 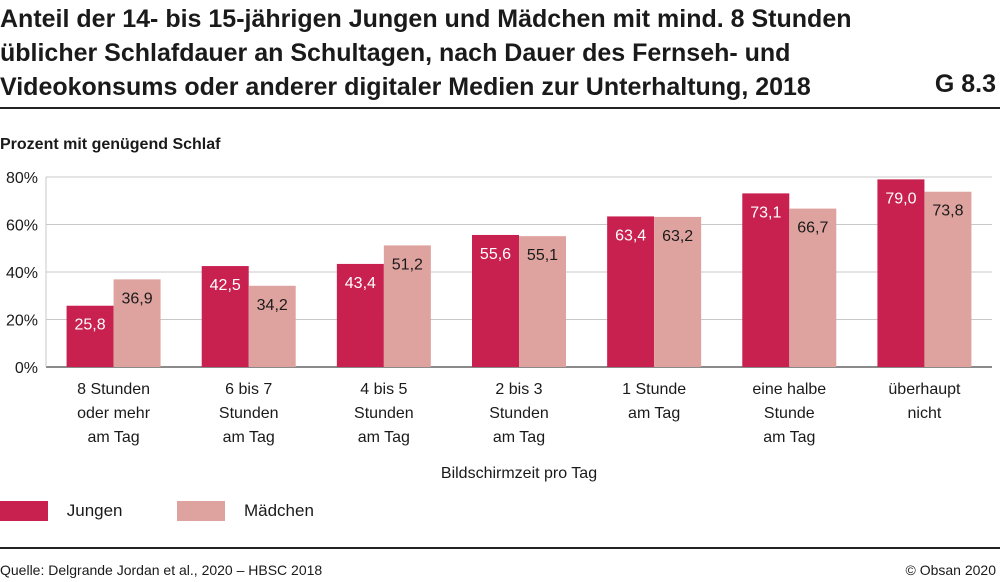 I want to click on top-rule, so click(x=500, y=108).